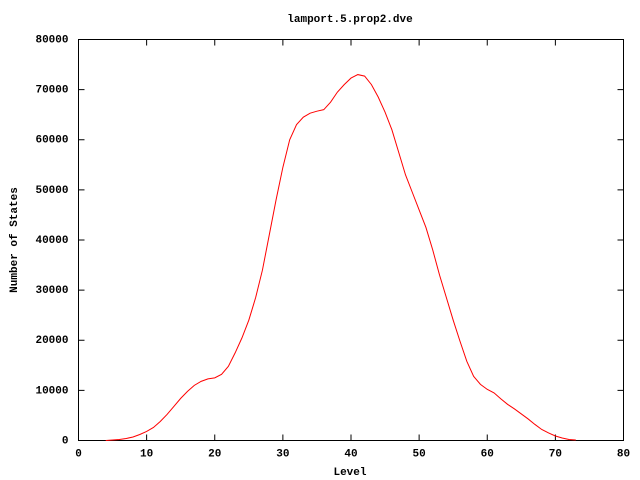 The image size is (640, 480). I want to click on y-tick-label: 0, so click(65, 441).